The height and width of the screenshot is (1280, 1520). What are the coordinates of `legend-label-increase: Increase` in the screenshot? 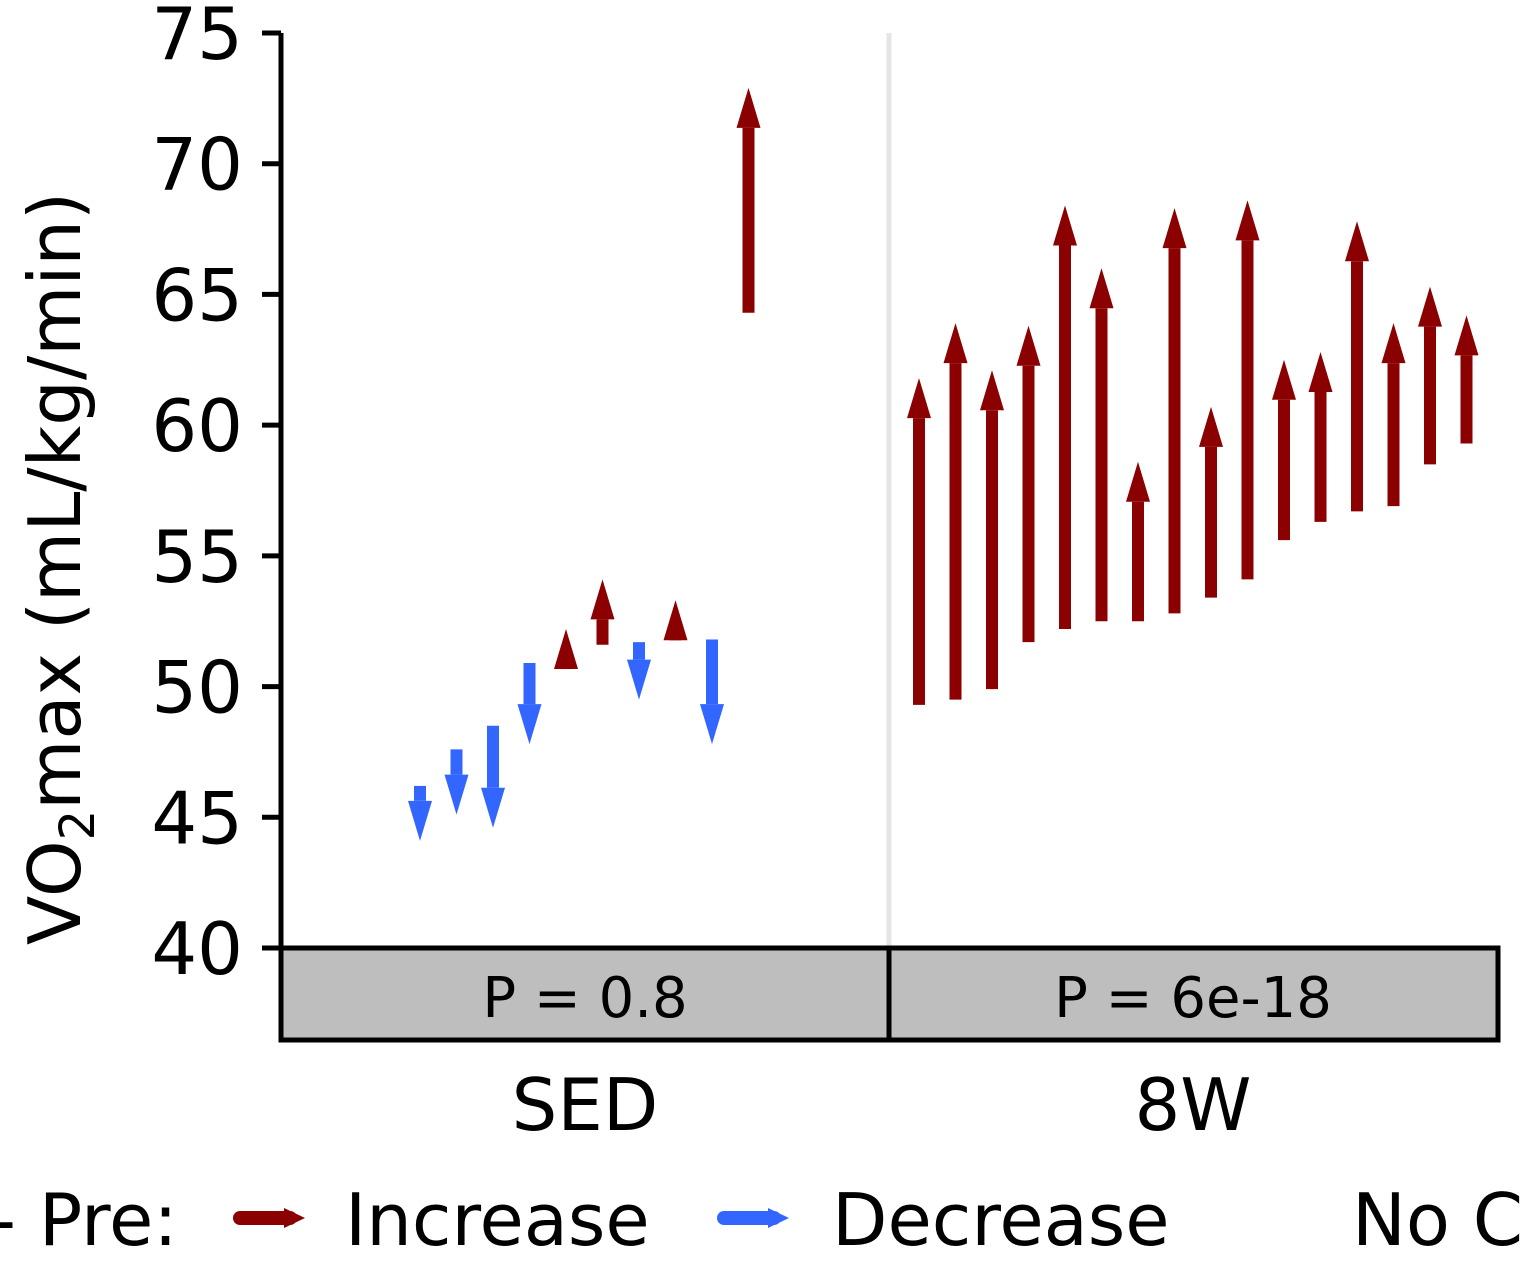 It's located at (497, 1220).